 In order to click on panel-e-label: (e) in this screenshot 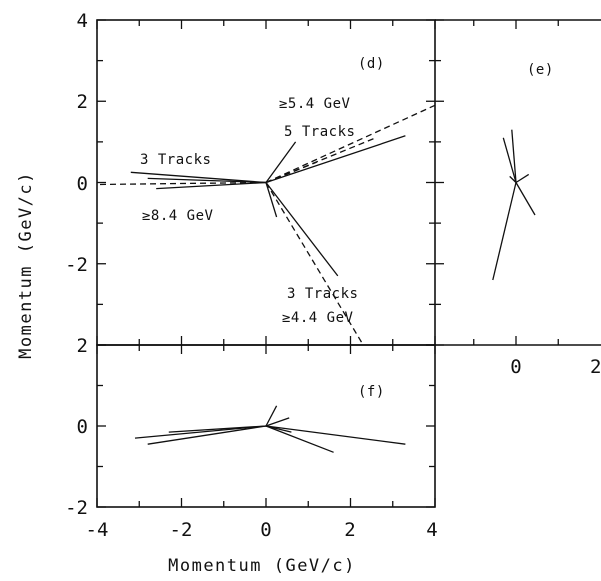, I will do `click(540, 70)`.